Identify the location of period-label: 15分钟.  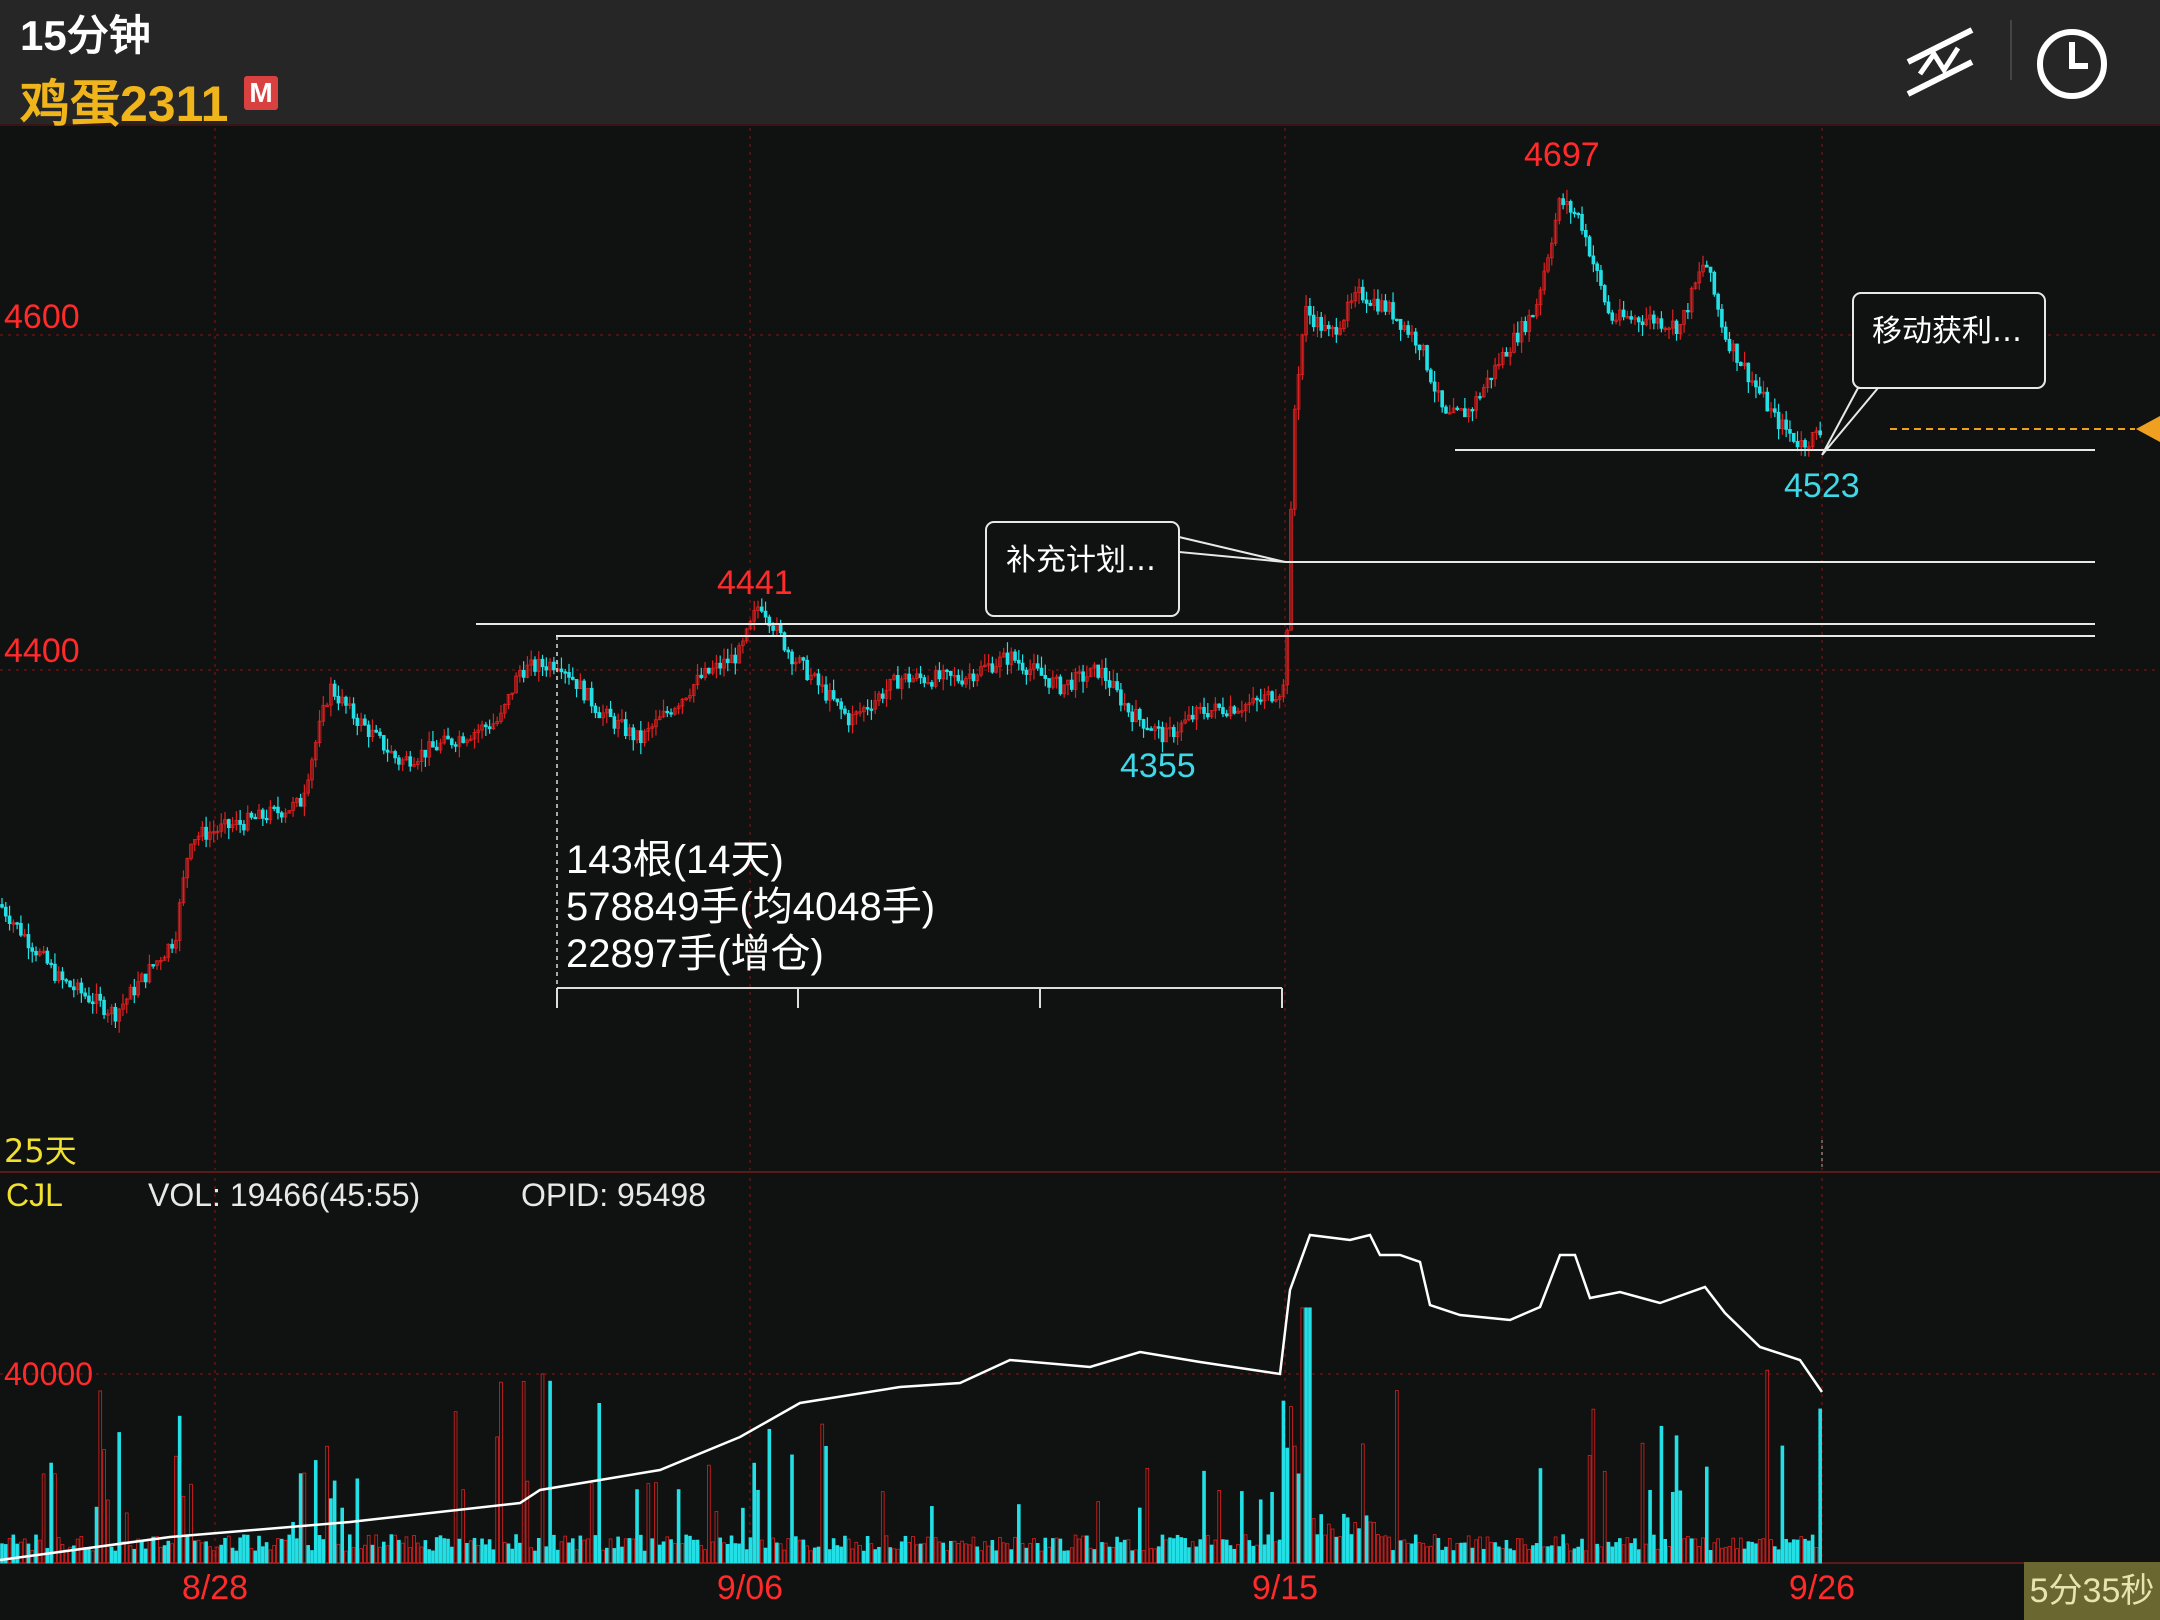
(85, 35).